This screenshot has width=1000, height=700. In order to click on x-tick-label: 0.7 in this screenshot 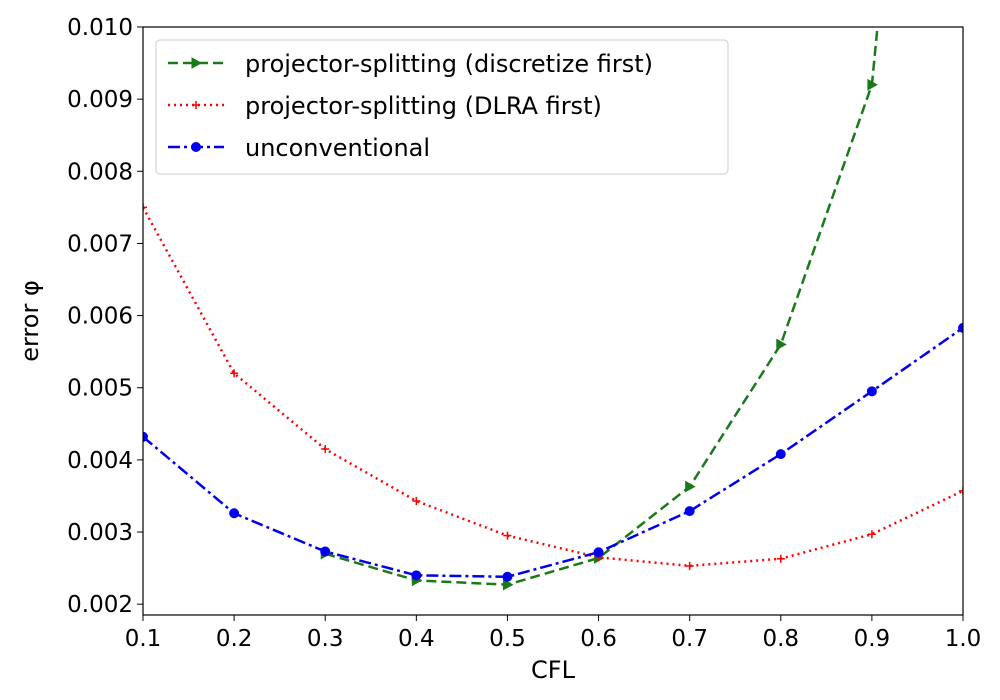, I will do `click(689, 639)`.